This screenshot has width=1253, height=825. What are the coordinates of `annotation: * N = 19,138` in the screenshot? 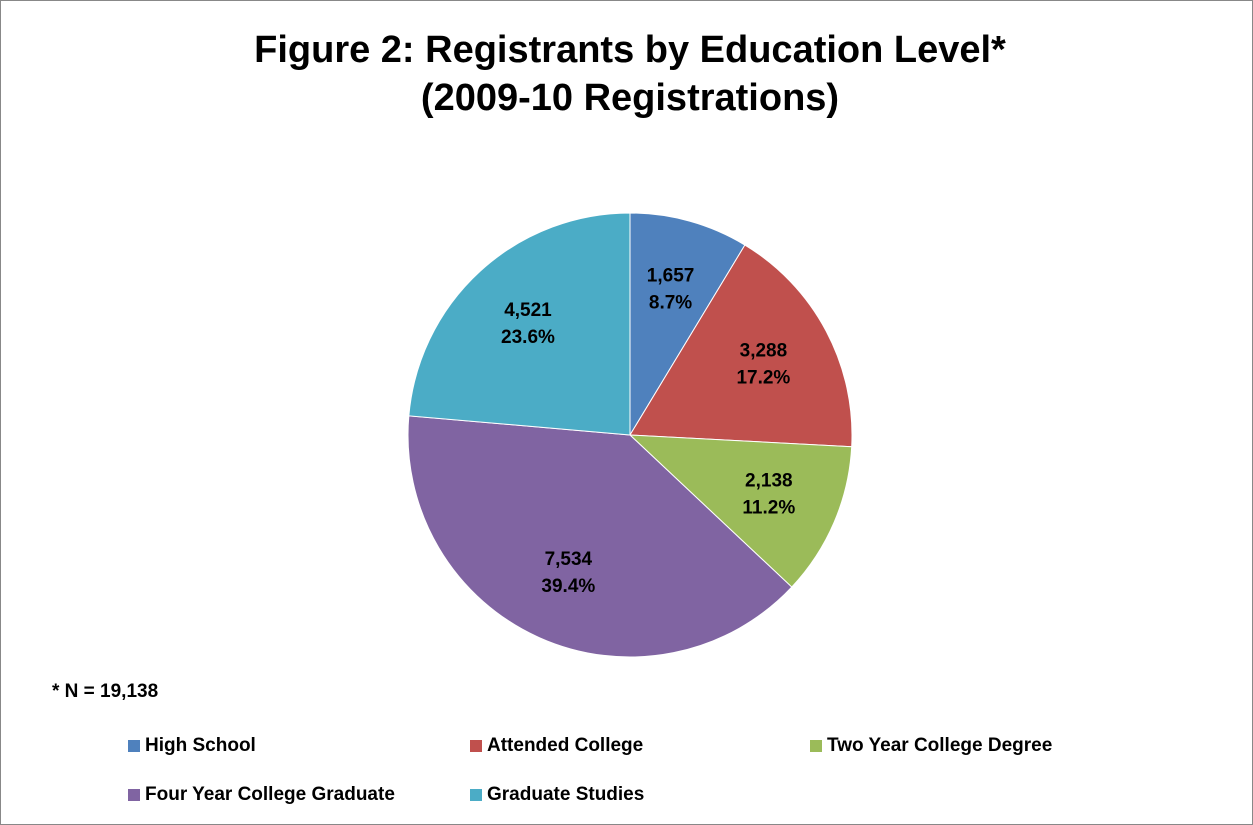 It's located at (105, 691).